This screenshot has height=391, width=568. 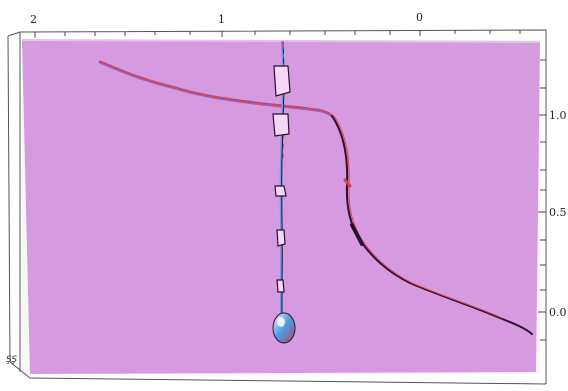 I want to click on crack-markers, so click(x=281, y=179).